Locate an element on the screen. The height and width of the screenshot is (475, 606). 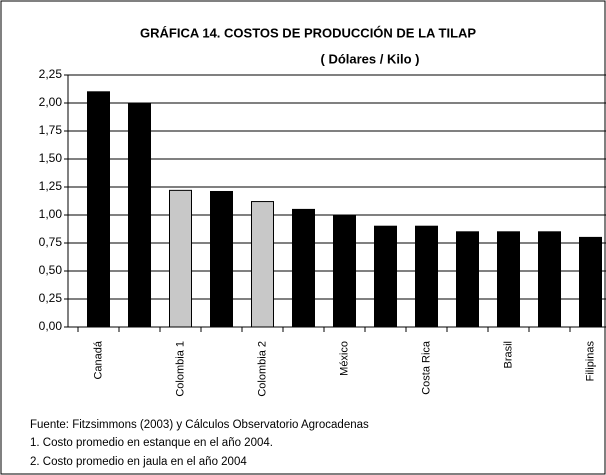
x-tick-label: Filipinas is located at coordinates (590, 361).